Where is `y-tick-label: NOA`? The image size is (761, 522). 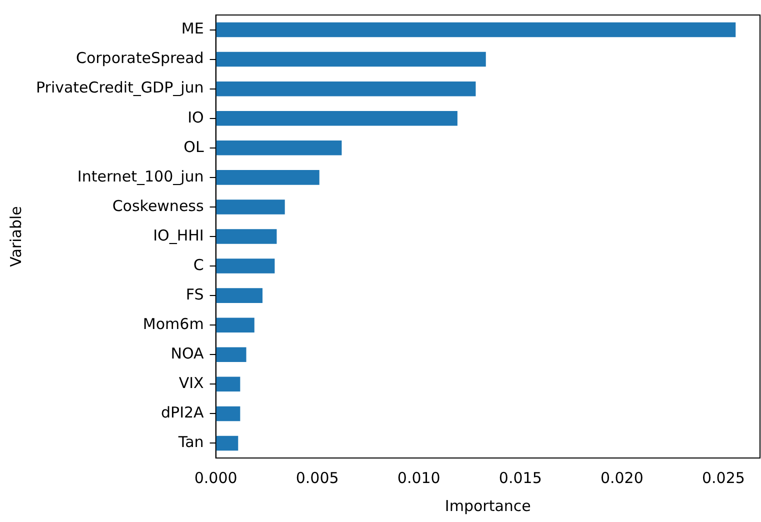 y-tick-label: NOA is located at coordinates (187, 353).